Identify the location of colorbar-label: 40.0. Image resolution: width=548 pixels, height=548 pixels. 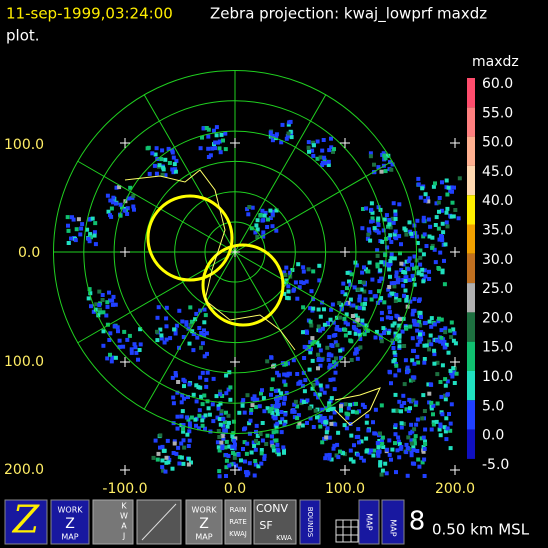
(497, 201).